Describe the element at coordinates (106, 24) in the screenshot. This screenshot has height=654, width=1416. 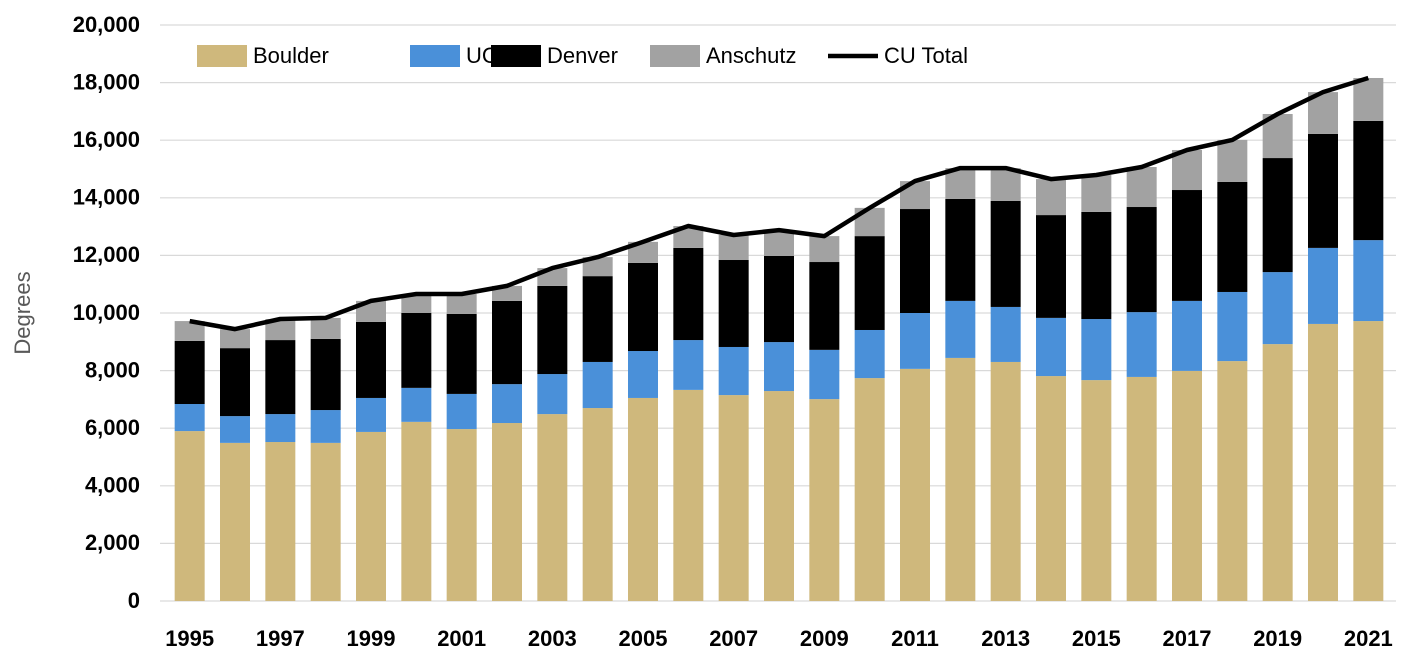
I see `y-tick-label: 20,000` at that location.